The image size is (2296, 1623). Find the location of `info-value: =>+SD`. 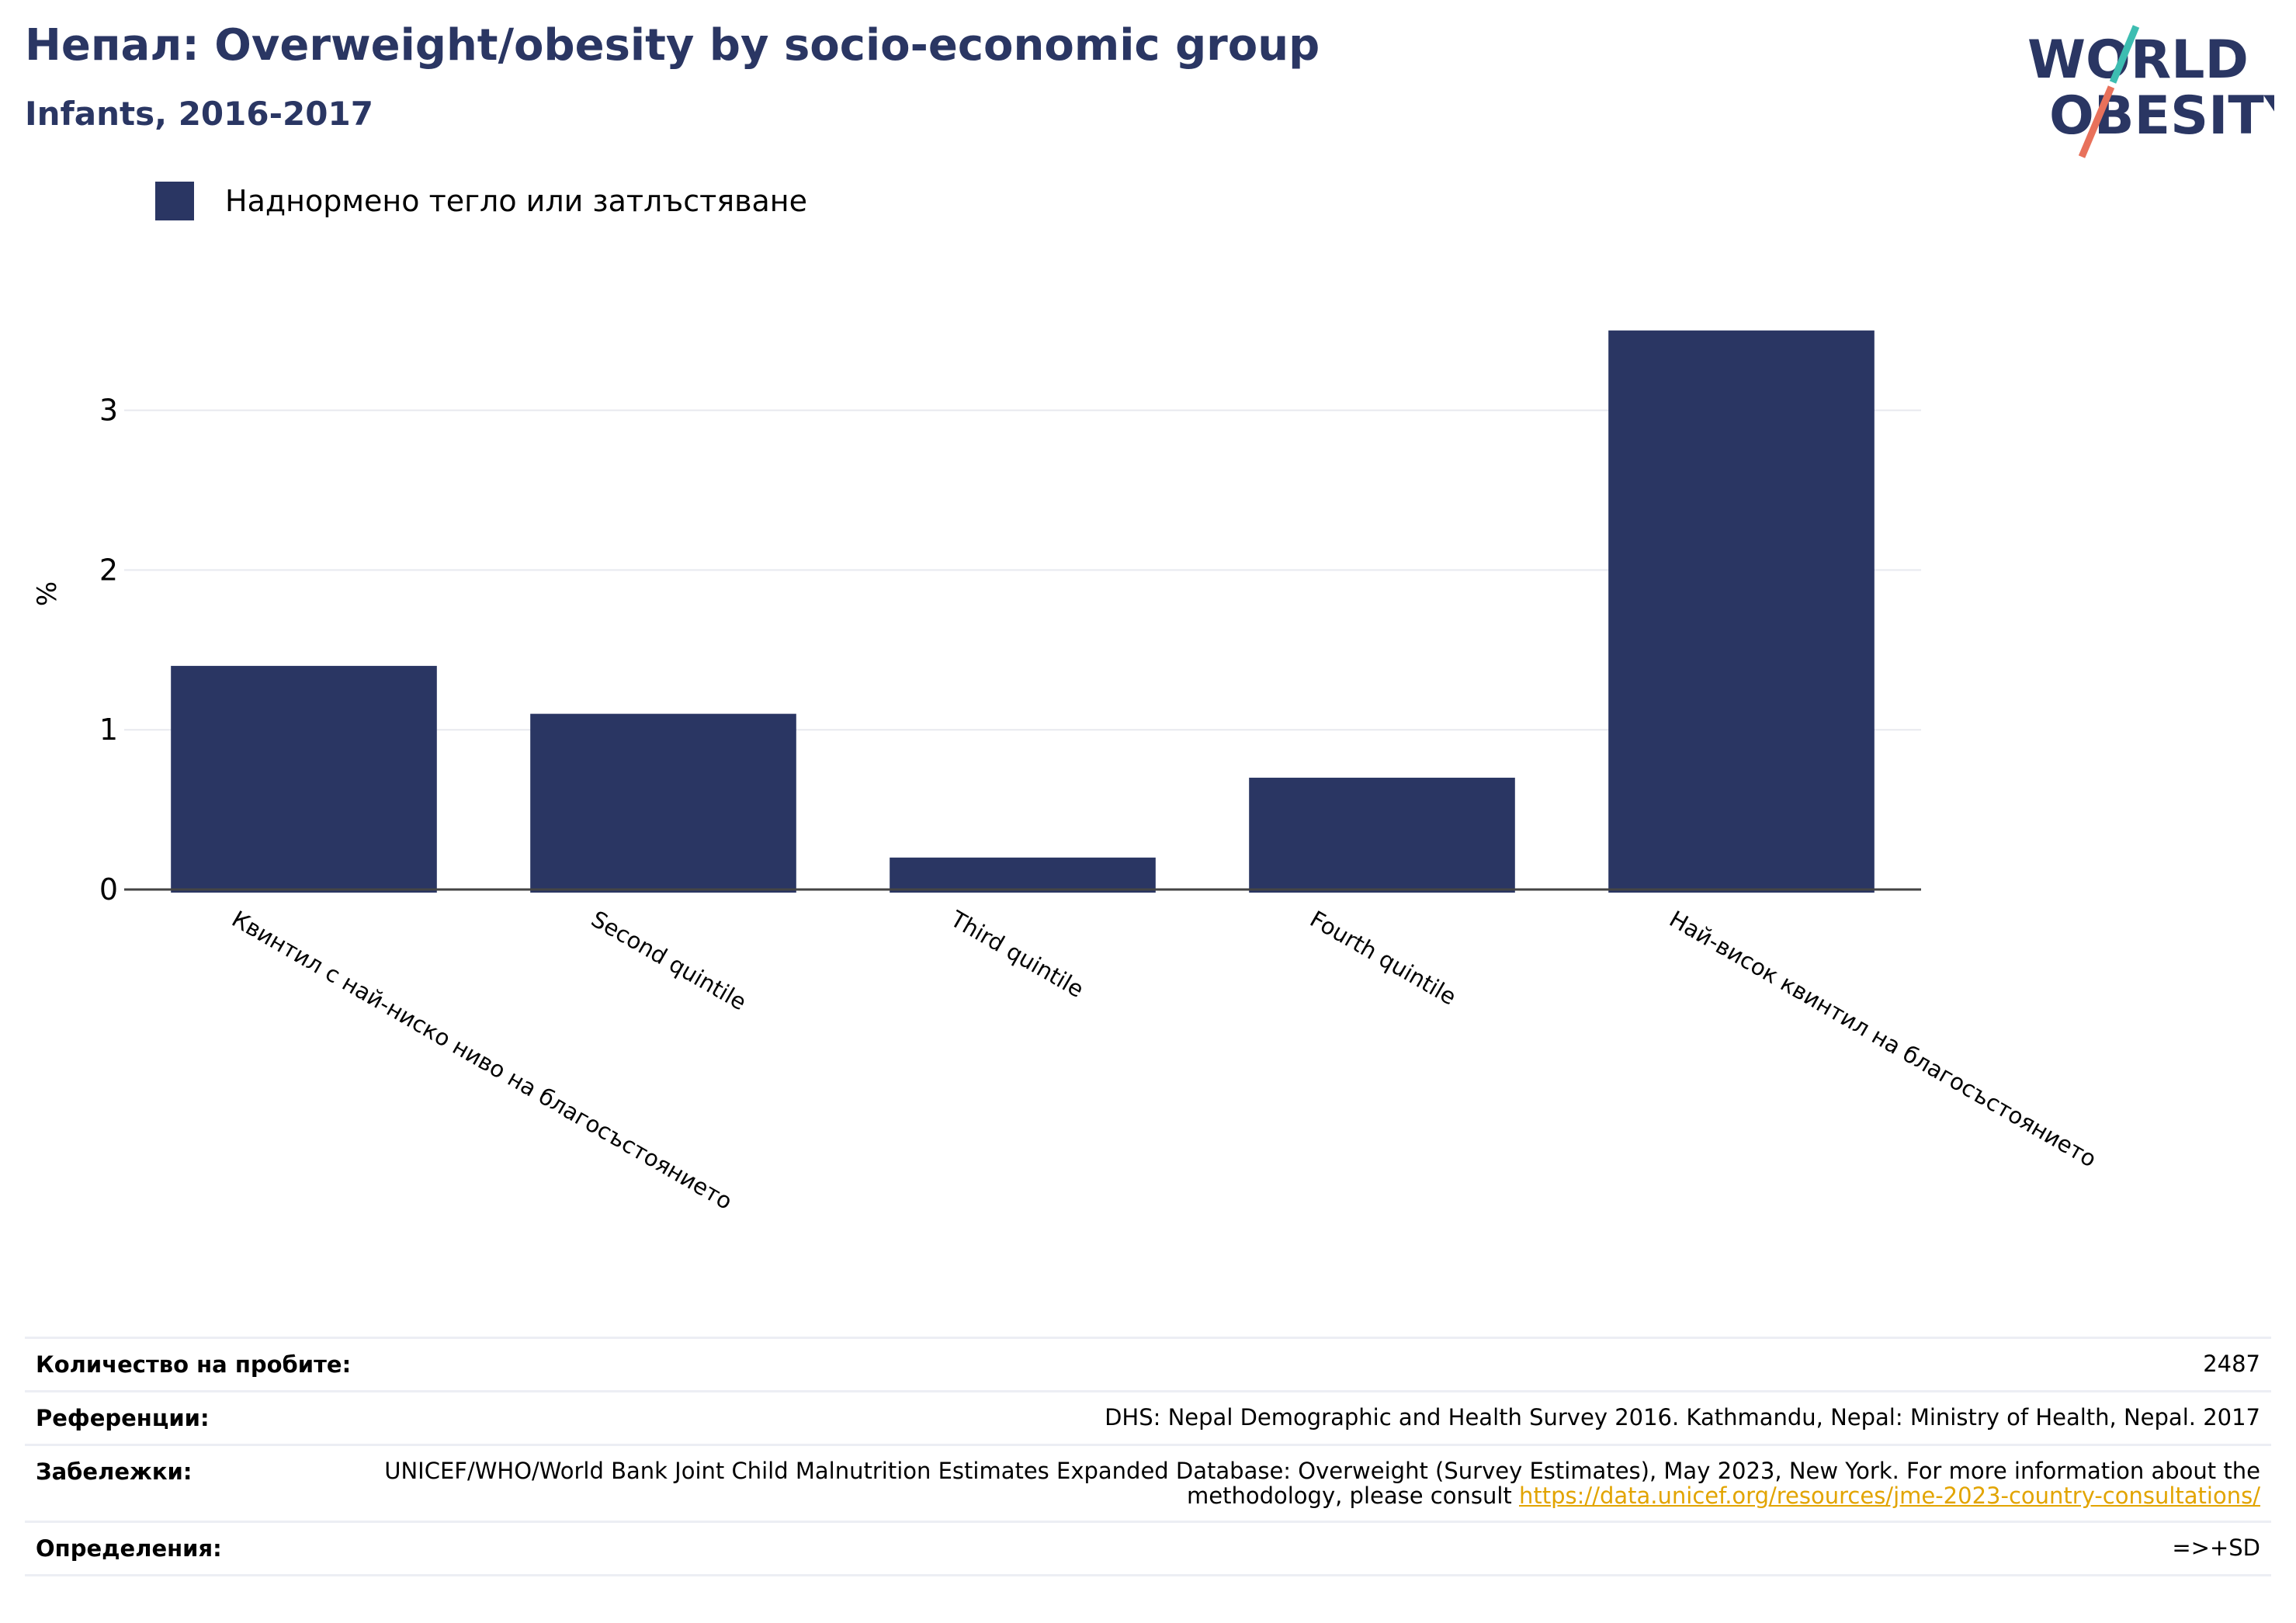

info-value: =>+SD is located at coordinates (2216, 1548).